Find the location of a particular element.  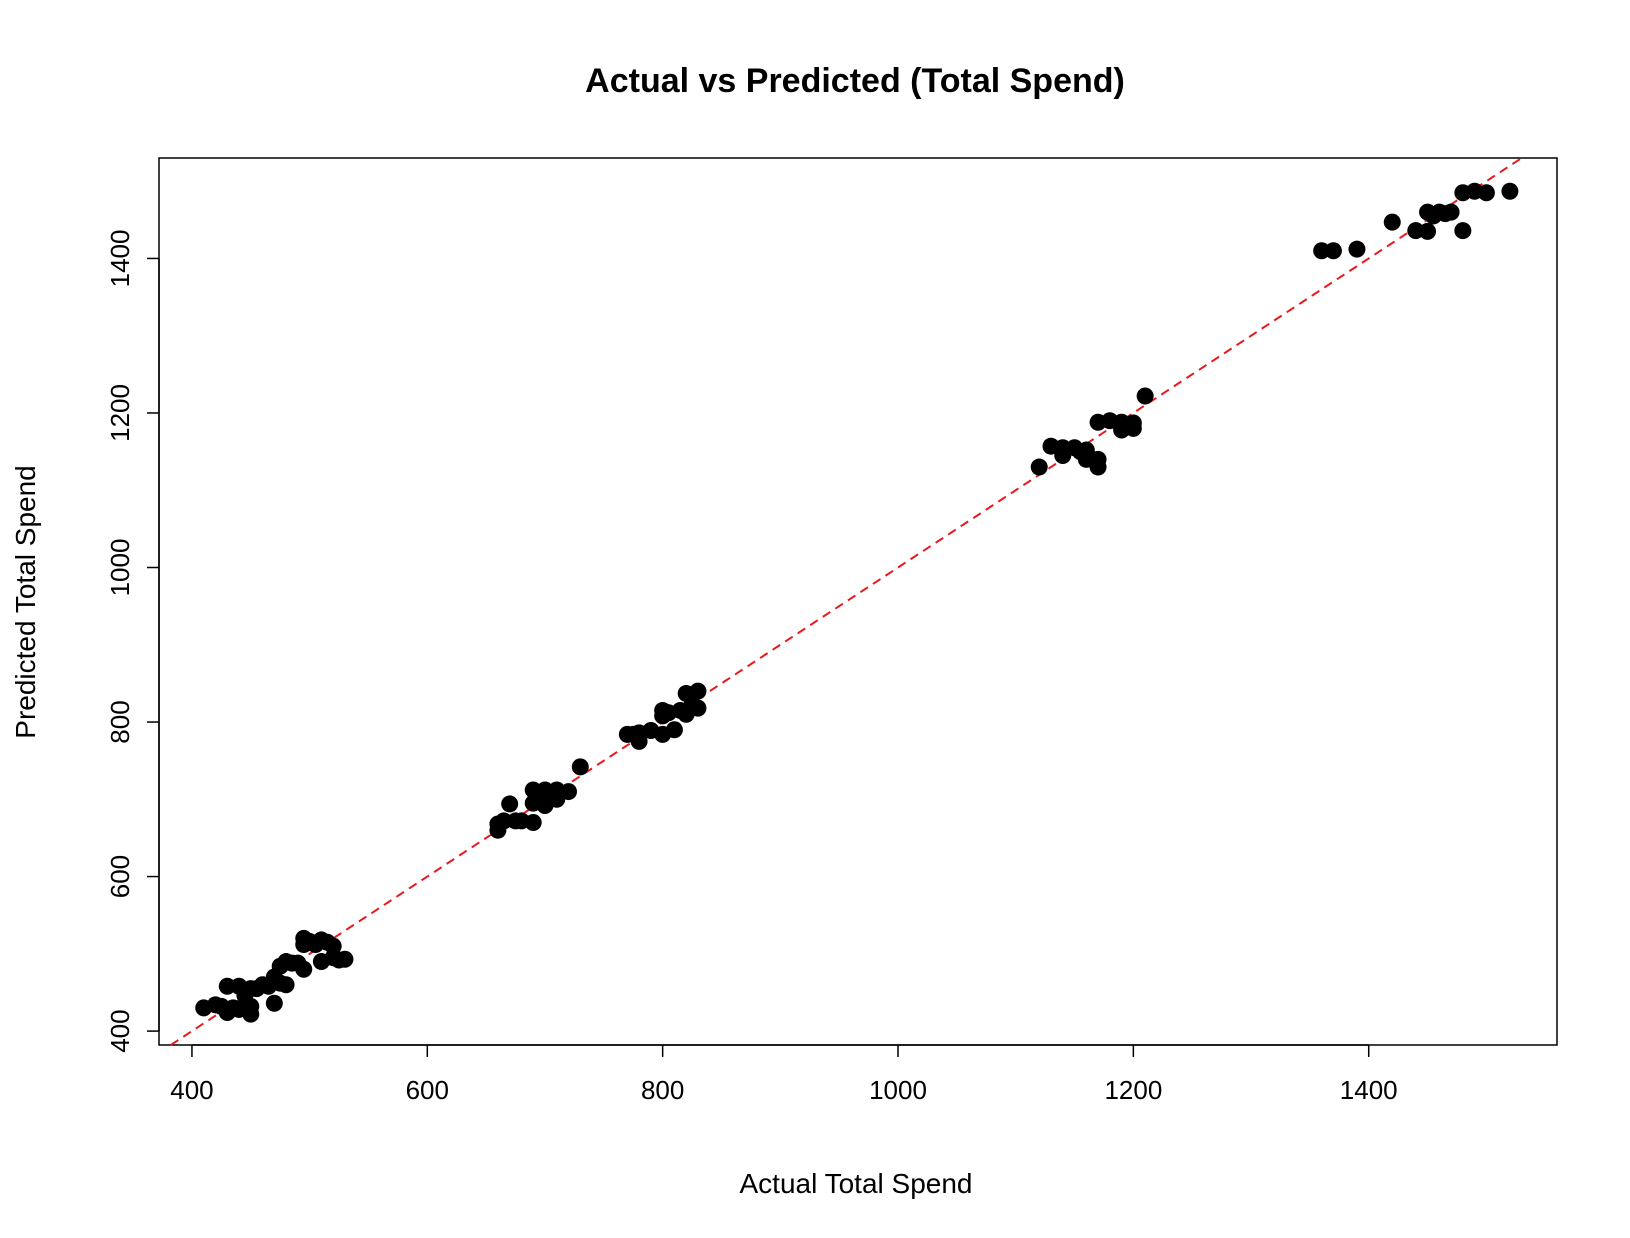

y-tick-label: 1400 is located at coordinates (120, 259).